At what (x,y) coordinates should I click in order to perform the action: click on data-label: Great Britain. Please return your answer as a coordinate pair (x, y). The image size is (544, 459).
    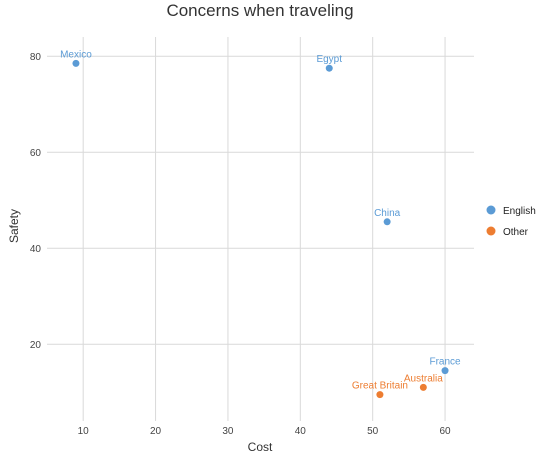
    Looking at the image, I should click on (380, 386).